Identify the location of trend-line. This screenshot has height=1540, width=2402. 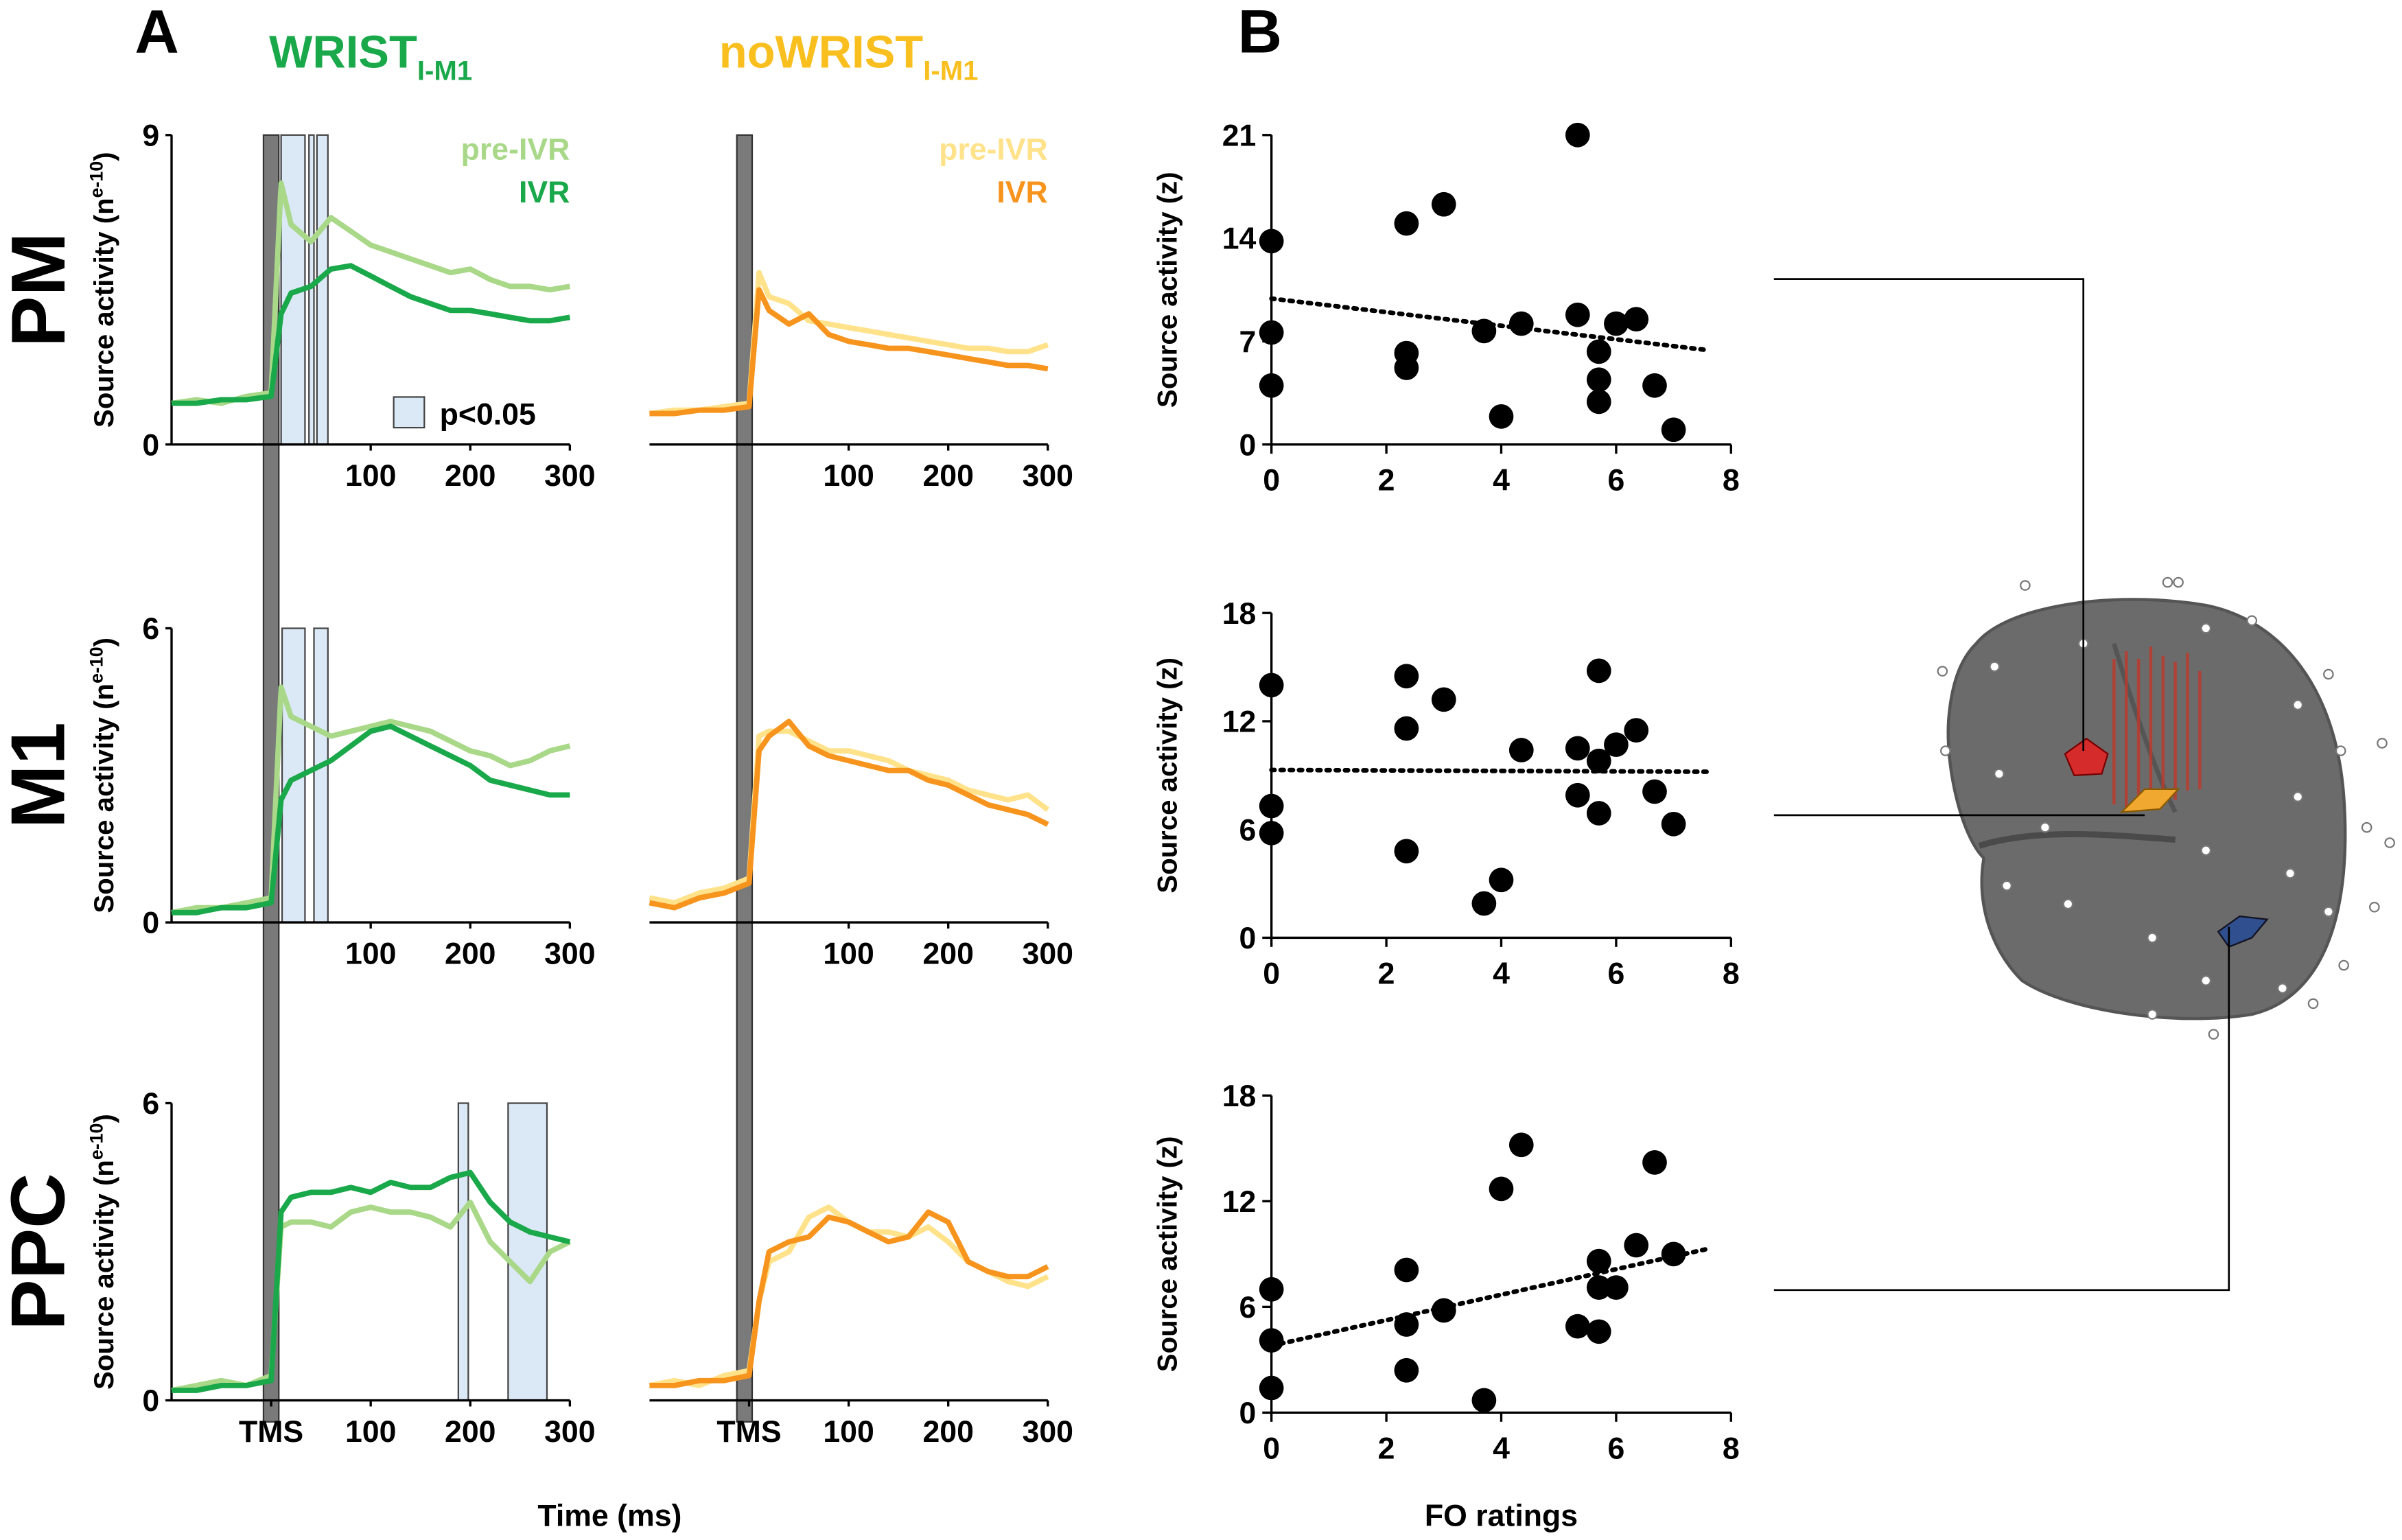
(1490, 770).